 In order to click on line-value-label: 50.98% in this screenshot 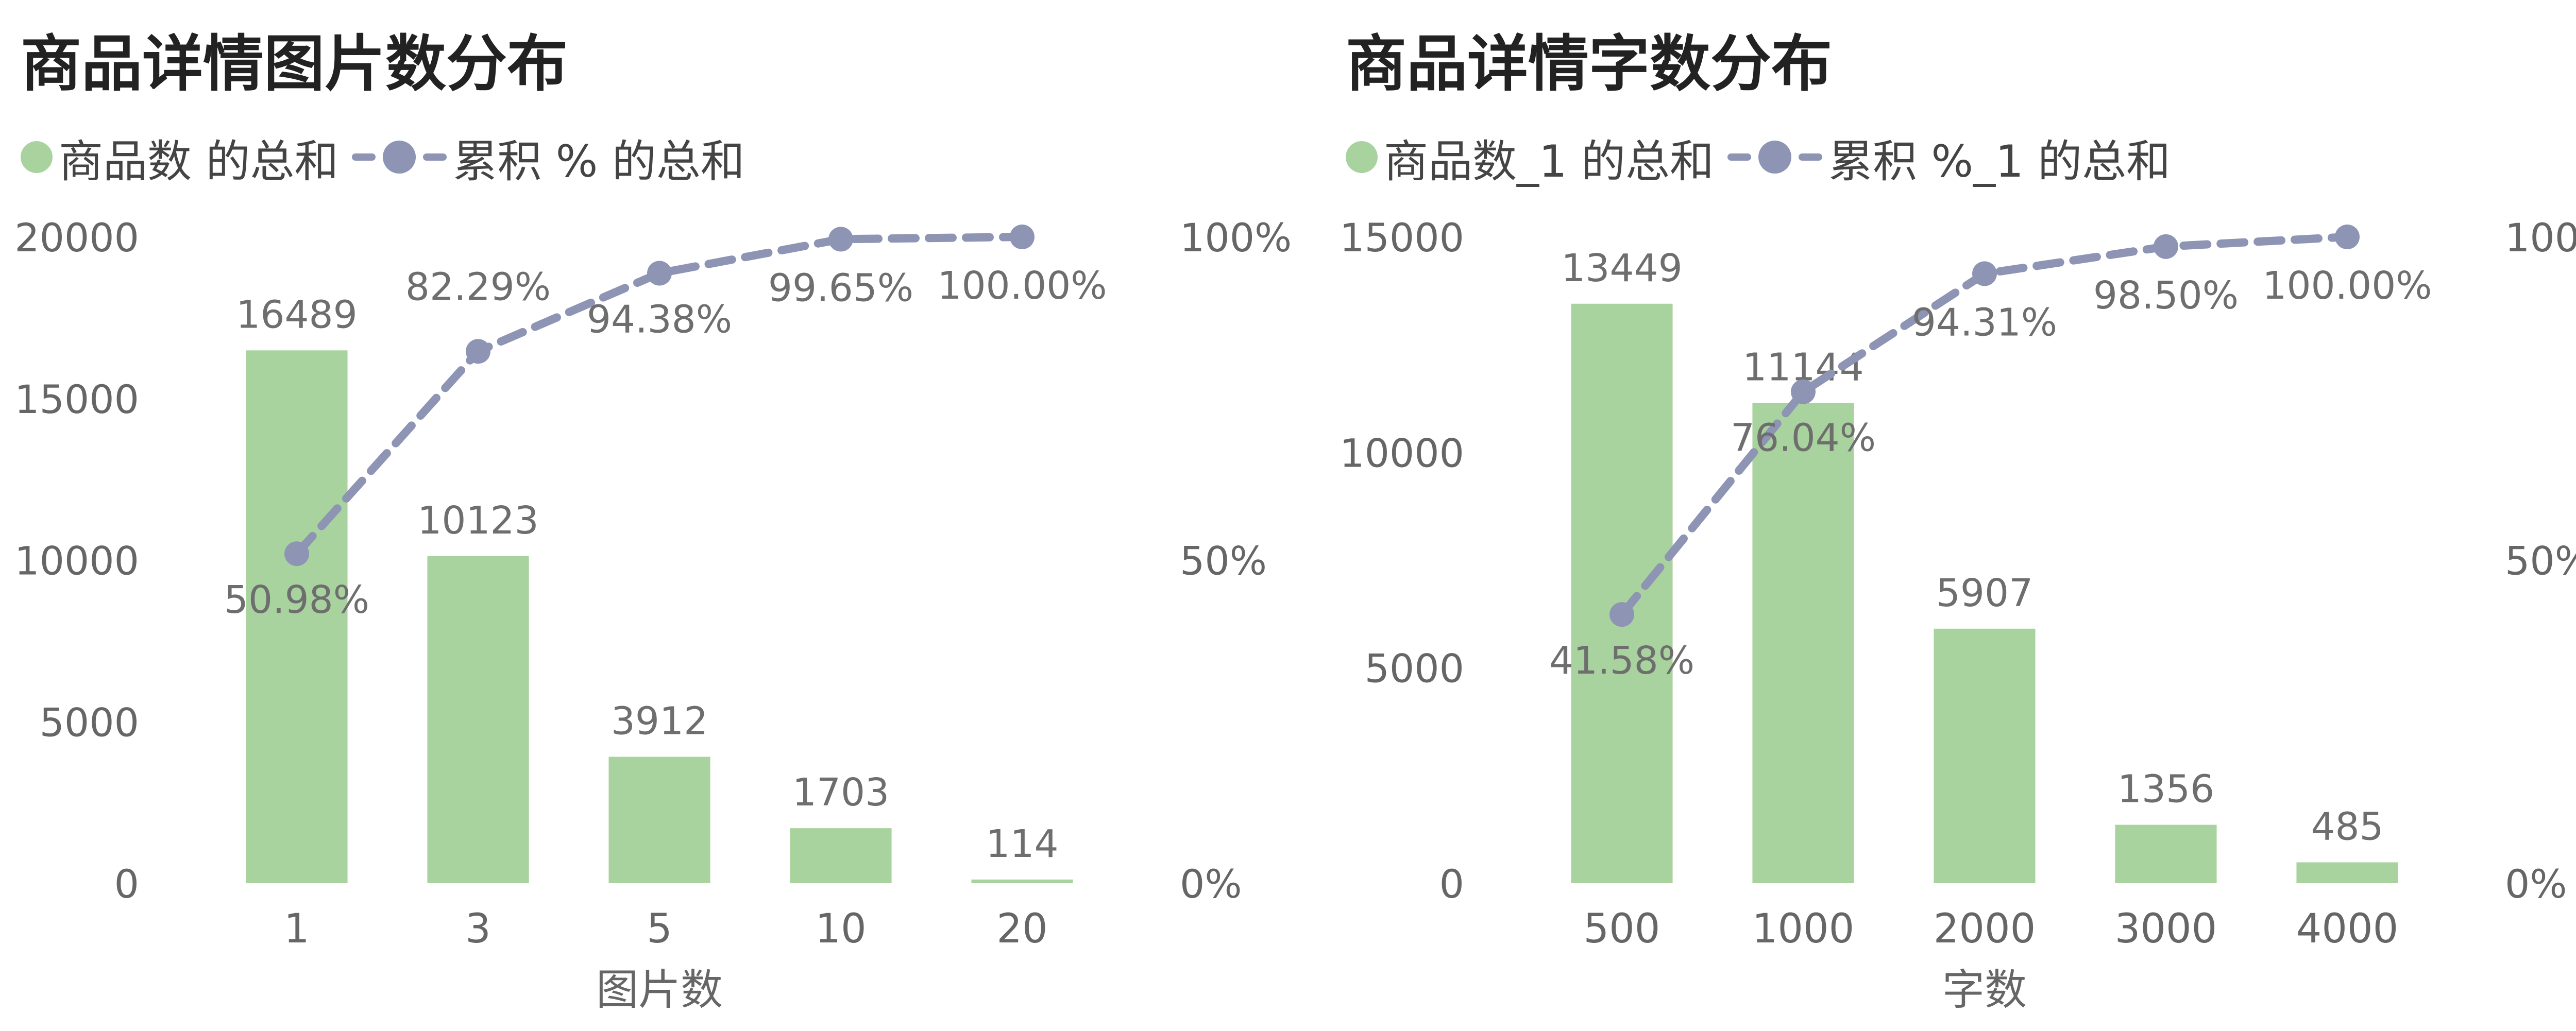, I will do `click(296, 600)`.